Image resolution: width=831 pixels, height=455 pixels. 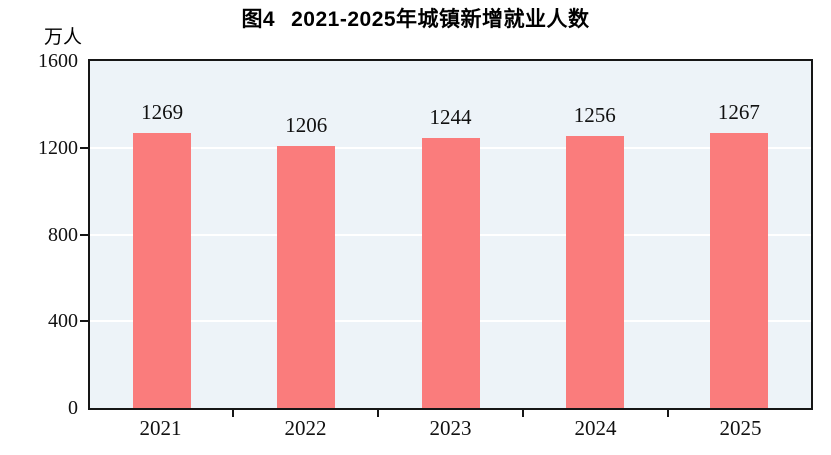 I want to click on bar-column-2024: 1256, so click(x=595, y=234).